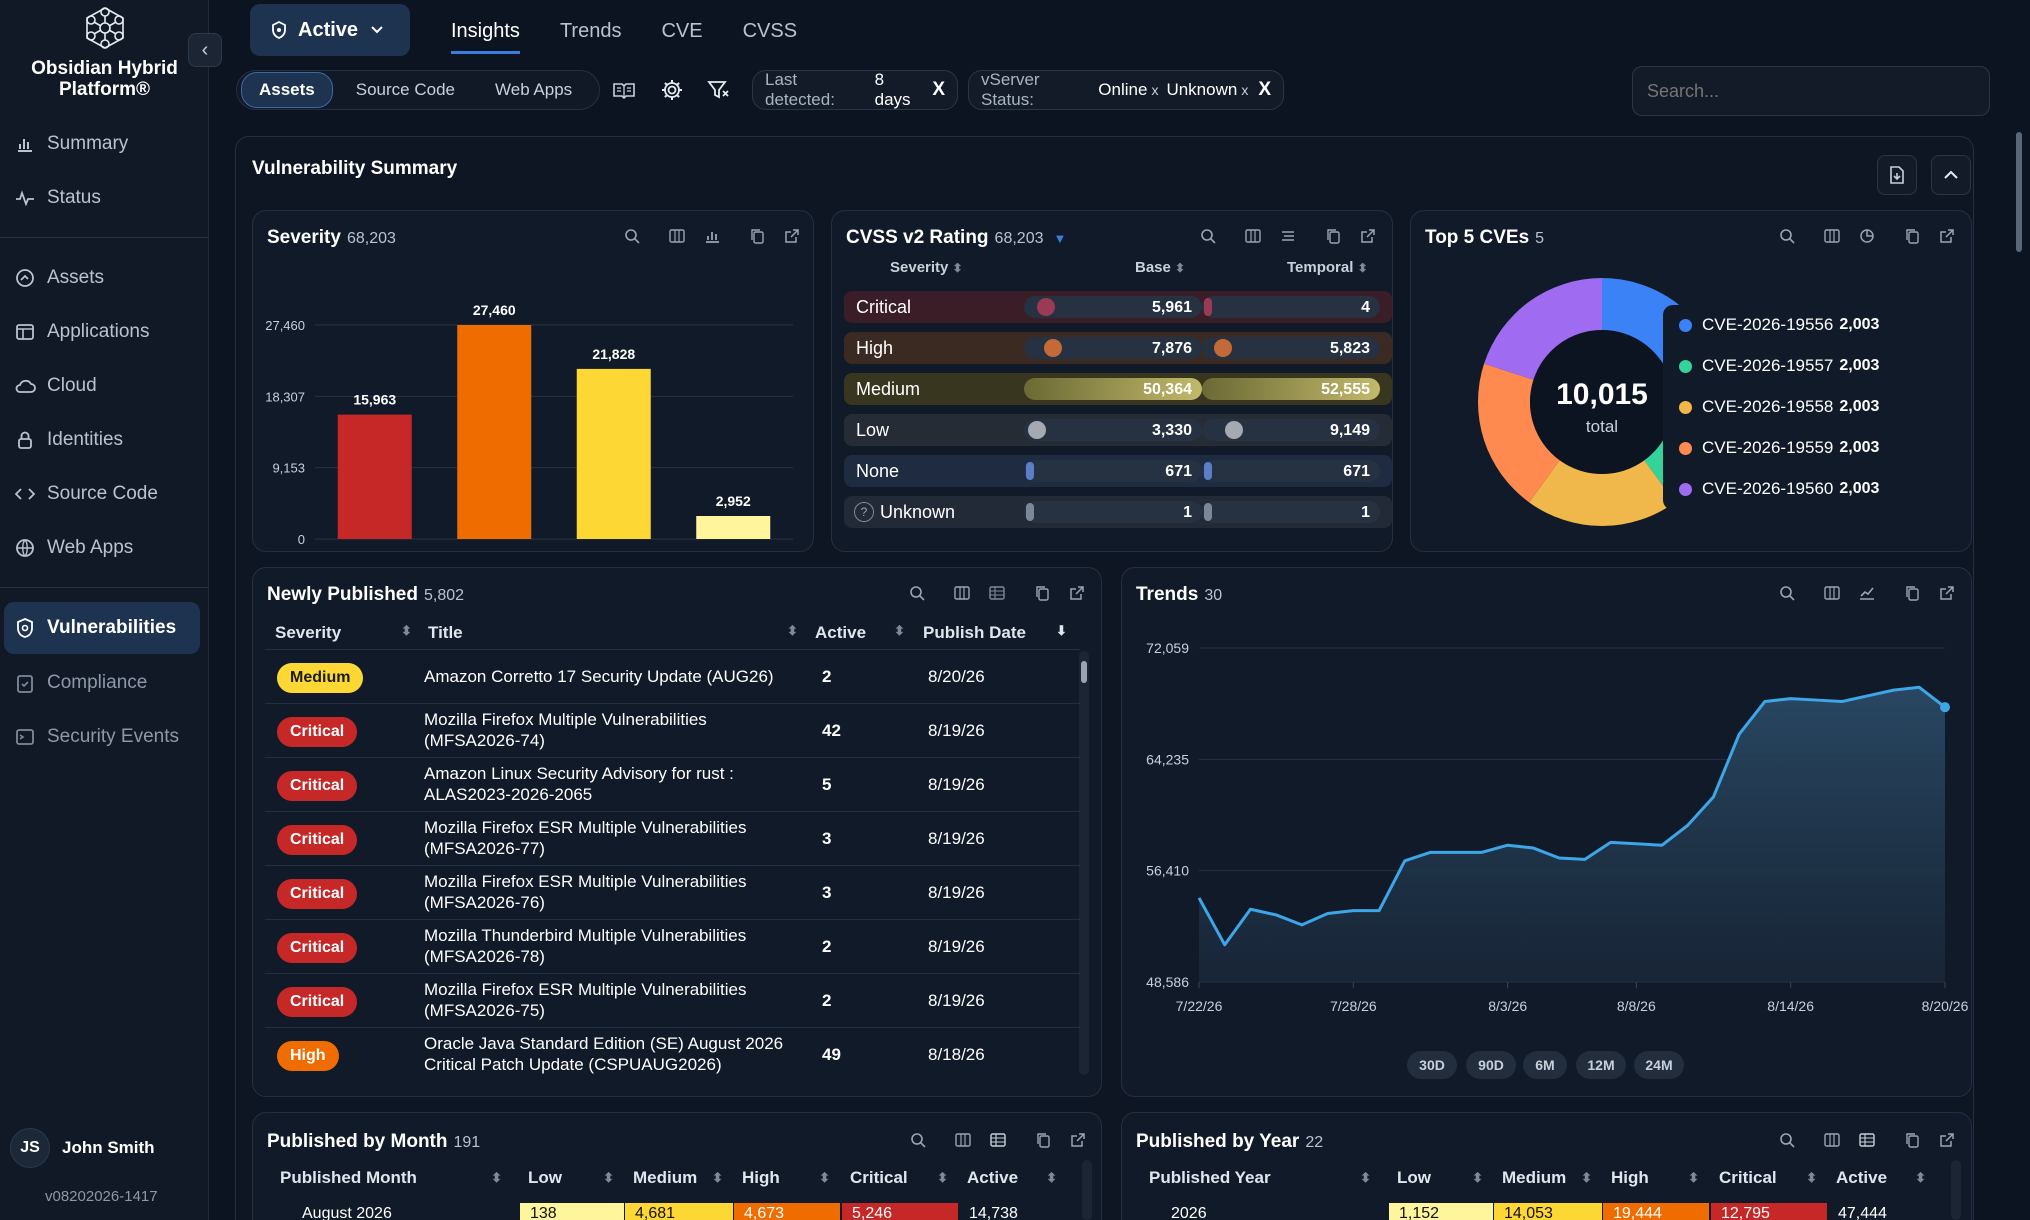  I want to click on range-30d-button: 30D, so click(1432, 1065).